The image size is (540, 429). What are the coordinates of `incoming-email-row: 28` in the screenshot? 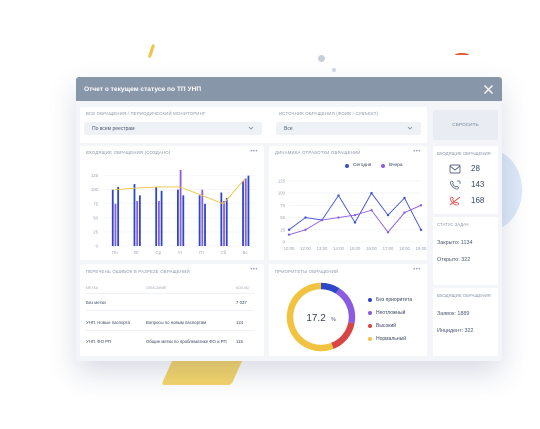 It's located at (464, 169).